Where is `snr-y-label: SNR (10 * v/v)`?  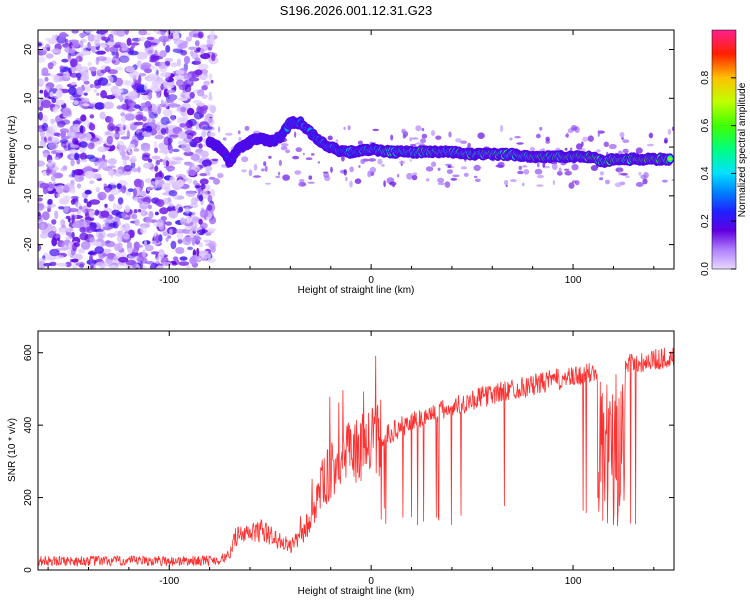 snr-y-label: SNR (10 * v/v) is located at coordinates (12, 450).